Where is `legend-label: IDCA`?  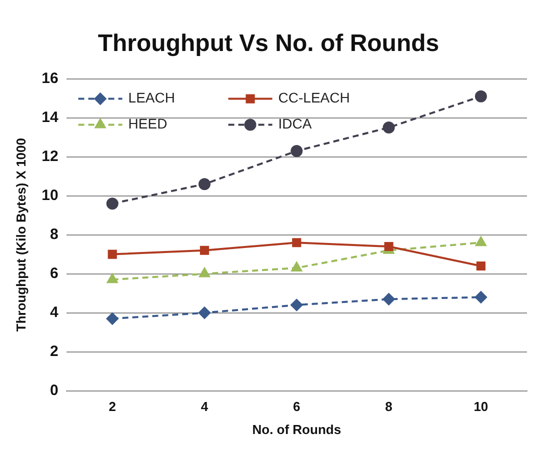
legend-label: IDCA is located at coordinates (295, 124).